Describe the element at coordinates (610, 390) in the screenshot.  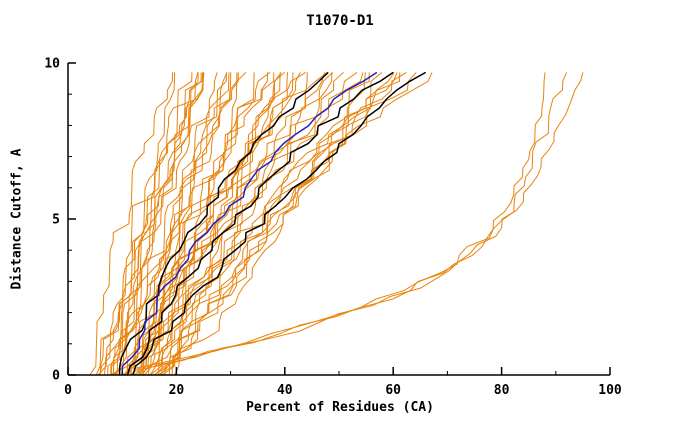
I see `x-tick-label: 100` at that location.